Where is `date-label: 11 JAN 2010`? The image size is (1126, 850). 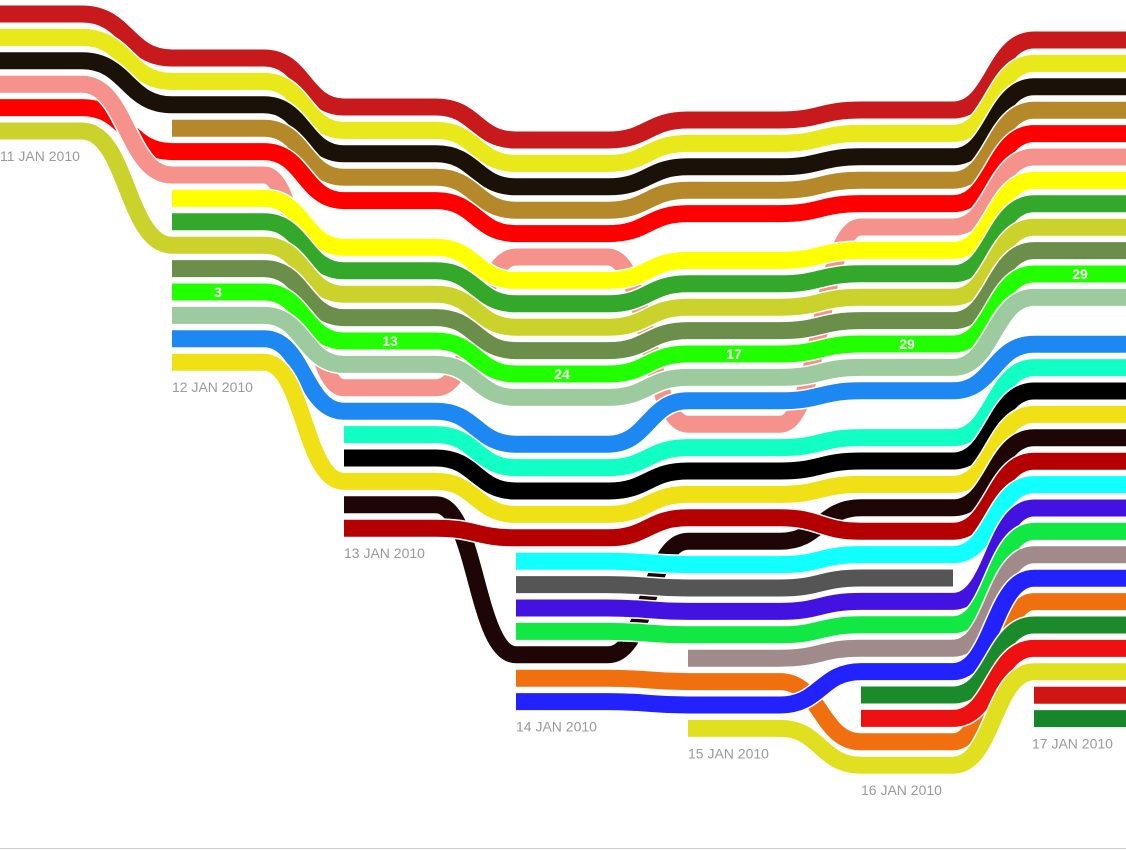
date-label: 11 JAN 2010 is located at coordinates (40, 156).